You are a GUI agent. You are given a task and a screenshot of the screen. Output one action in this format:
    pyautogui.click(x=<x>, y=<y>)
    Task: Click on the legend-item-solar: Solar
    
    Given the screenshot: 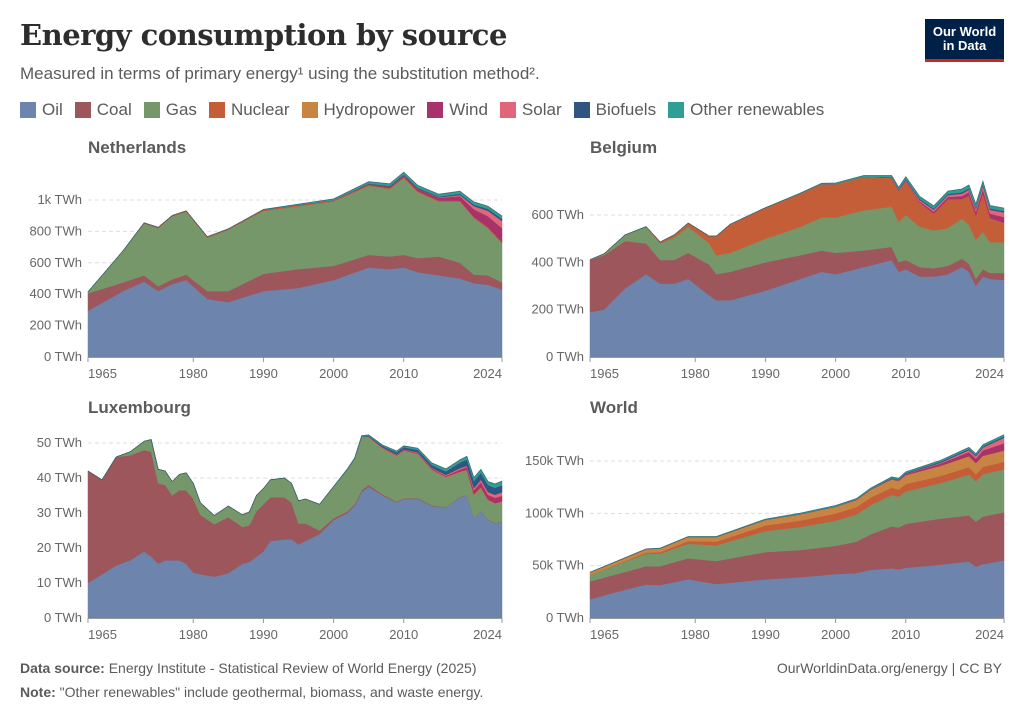 What is the action you would take?
    pyautogui.click(x=530, y=110)
    